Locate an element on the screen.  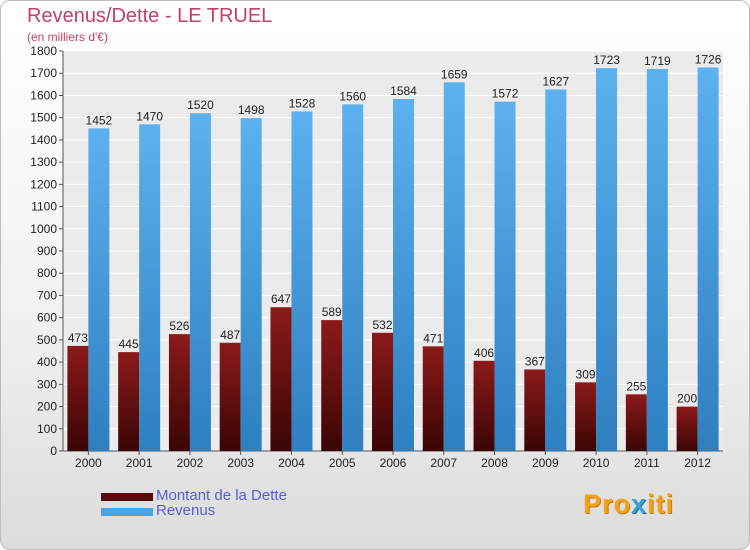
y-tick-label: 1300 is located at coordinates (43, 162).